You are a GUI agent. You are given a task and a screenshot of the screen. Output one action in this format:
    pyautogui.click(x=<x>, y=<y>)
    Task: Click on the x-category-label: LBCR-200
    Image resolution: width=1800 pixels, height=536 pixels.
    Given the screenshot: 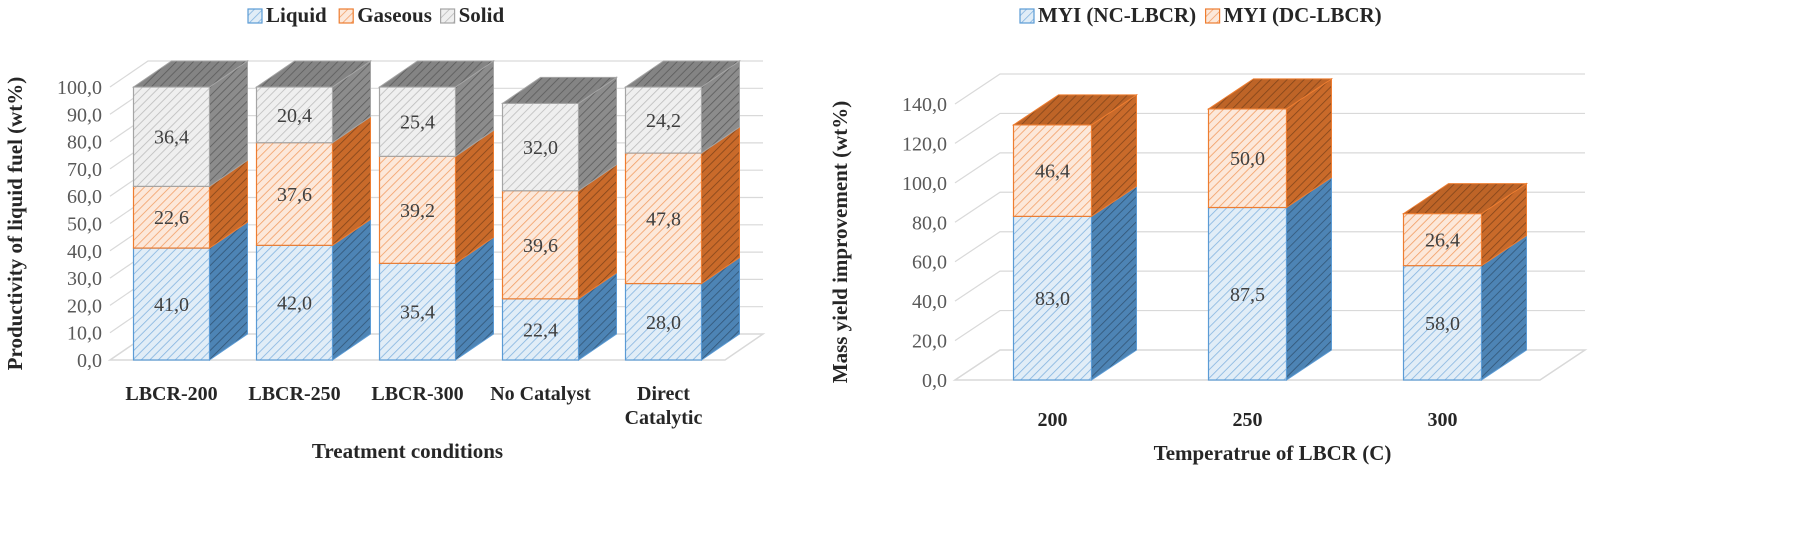 What is the action you would take?
    pyautogui.click(x=171, y=394)
    